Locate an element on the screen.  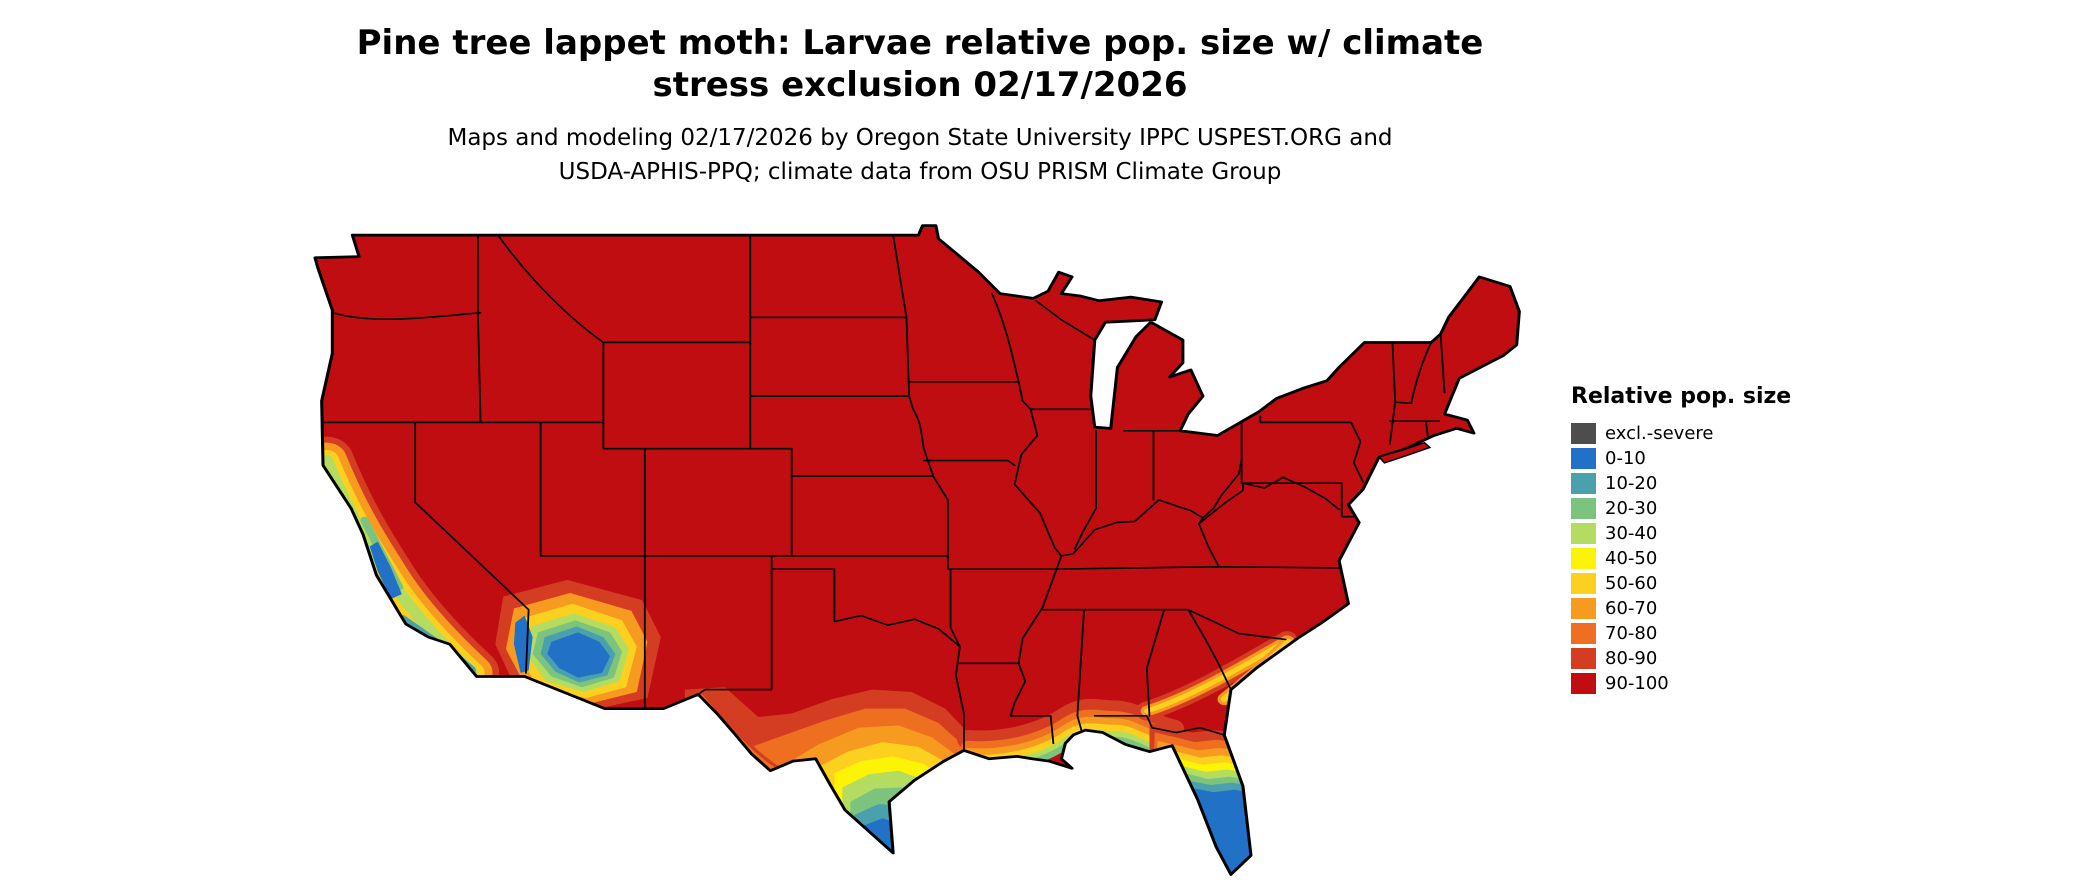
legend-label: 10-20 is located at coordinates (1631, 483).